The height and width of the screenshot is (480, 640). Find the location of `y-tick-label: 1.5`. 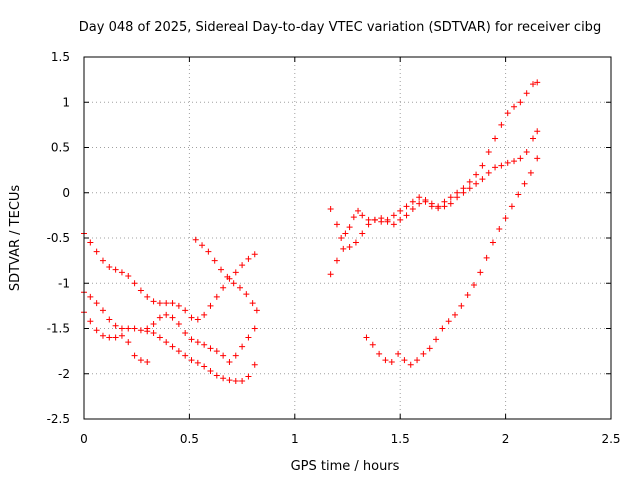

y-tick-label: 1.5 is located at coordinates (60, 57).